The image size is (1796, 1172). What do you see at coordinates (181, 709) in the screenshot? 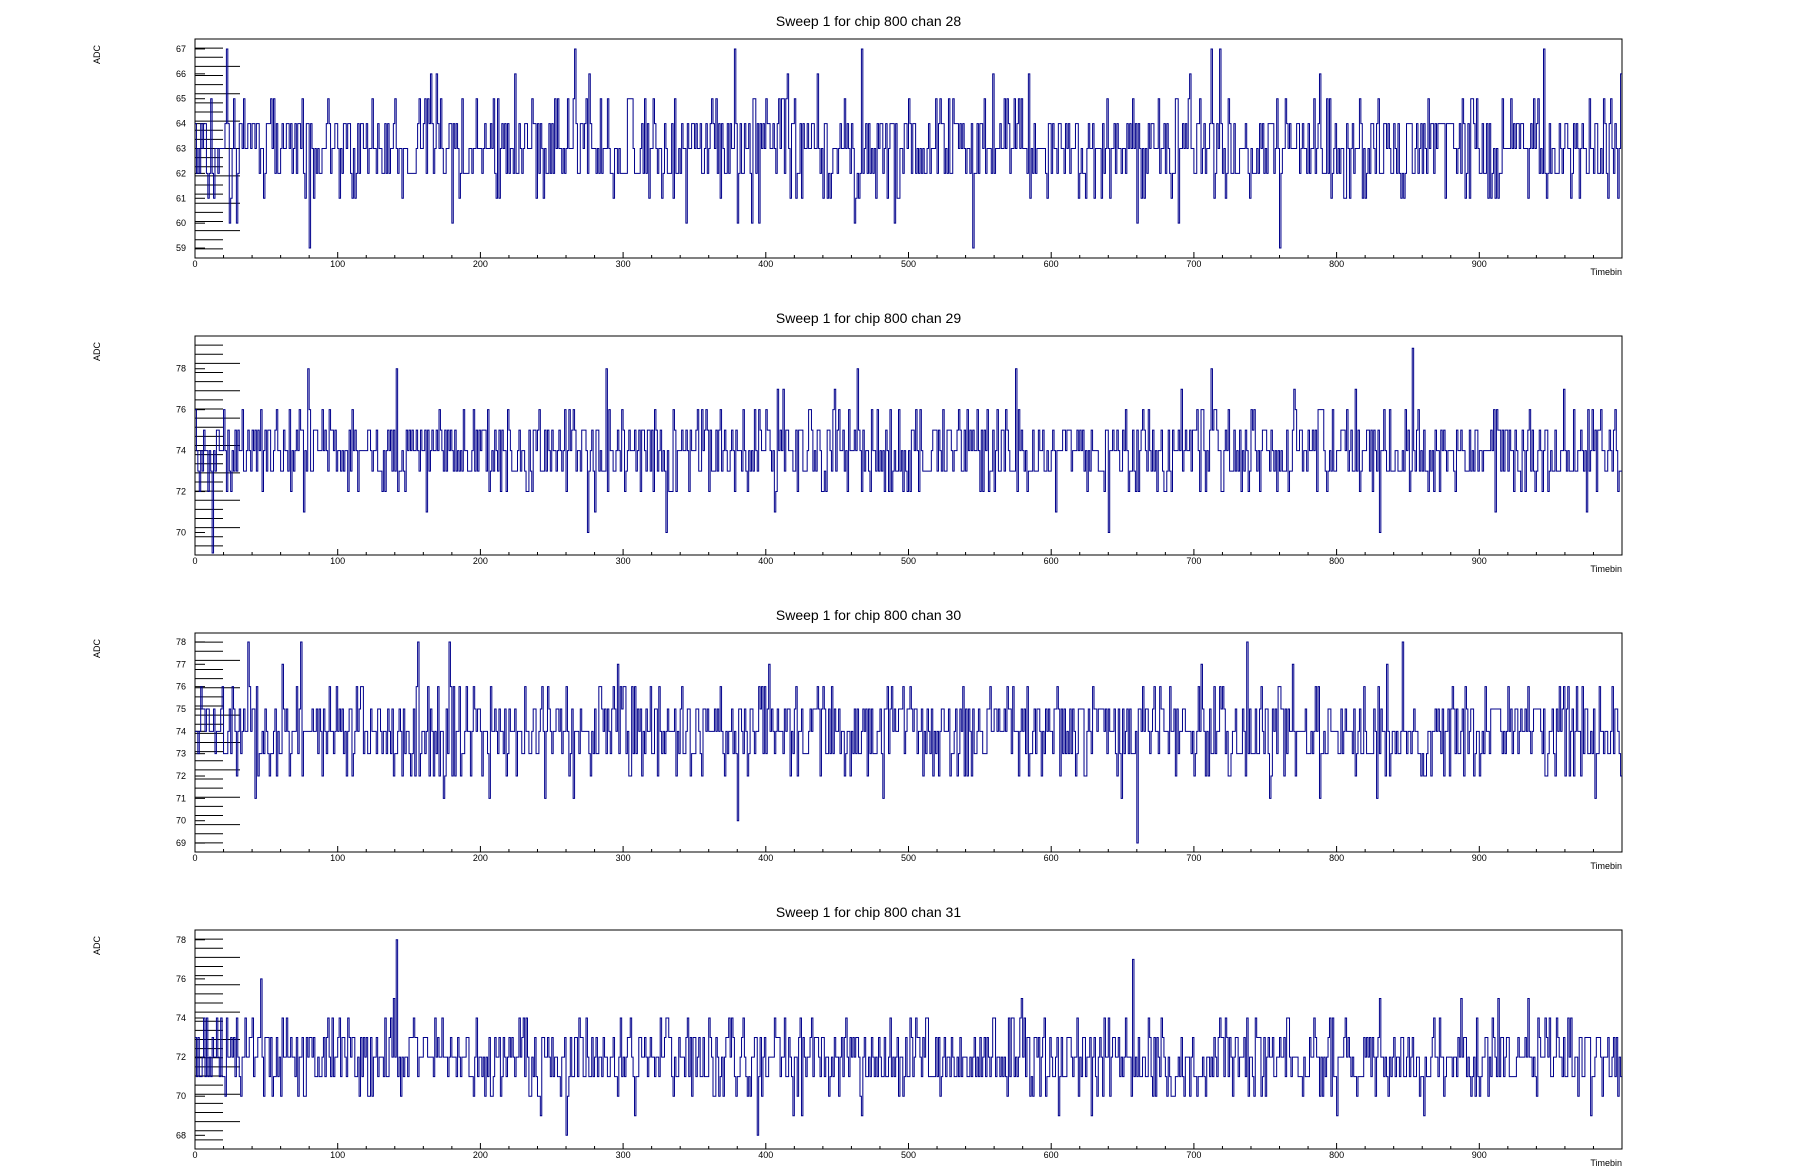
I see `y-tick-label: 75` at bounding box center [181, 709].